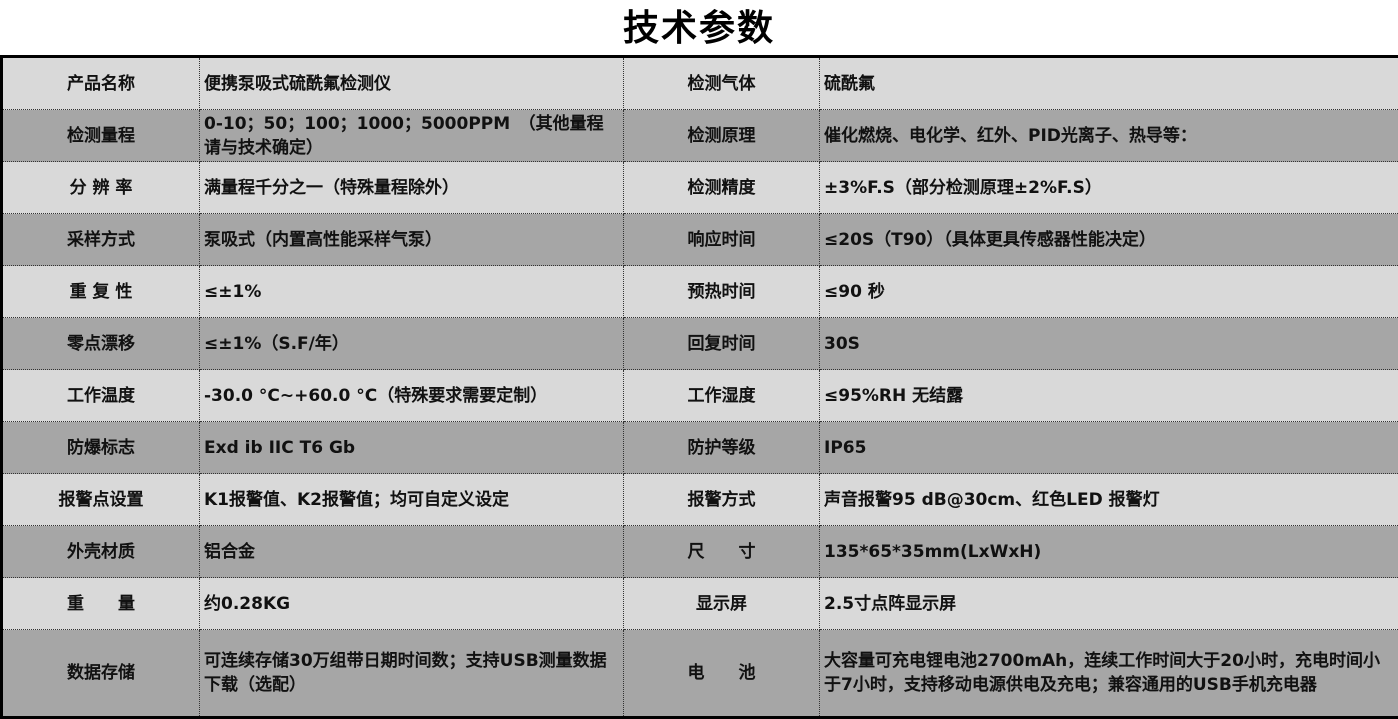 The width and height of the screenshot is (1398, 719). I want to click on spec-label: 工作温度, so click(101, 396).